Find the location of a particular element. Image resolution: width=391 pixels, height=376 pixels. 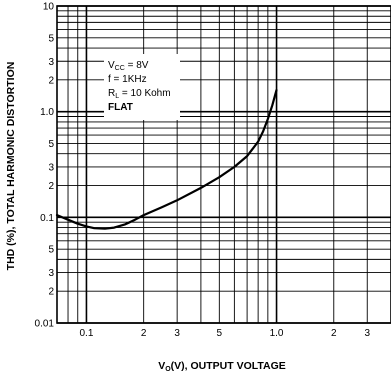

x-tick-label: 0.1 is located at coordinates (86, 333).